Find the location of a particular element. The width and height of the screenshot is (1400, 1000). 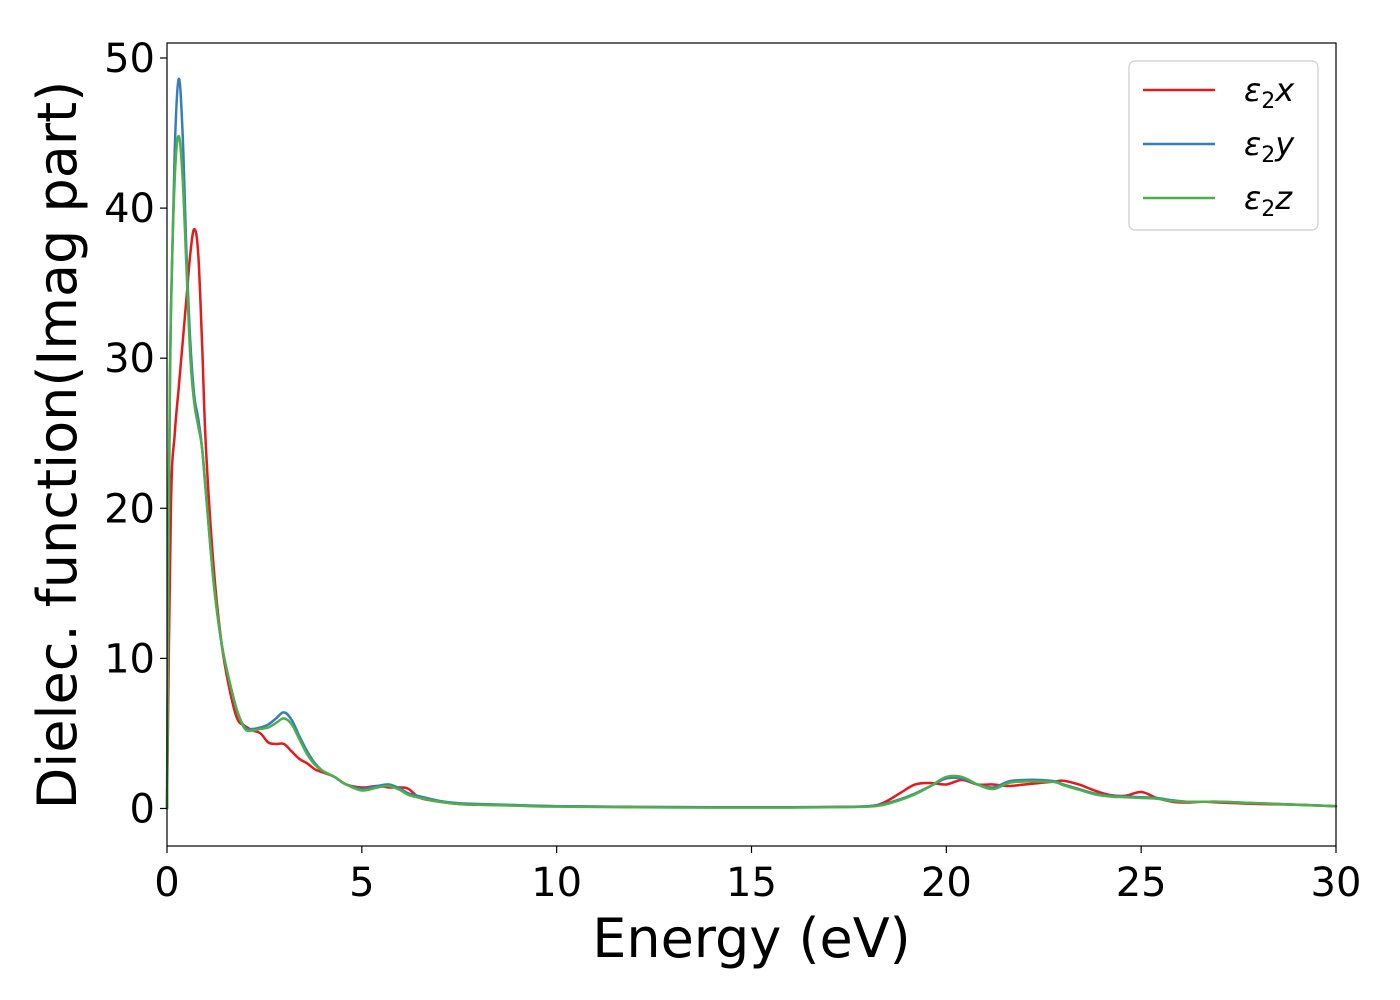

legend-box is located at coordinates (1223, 145).